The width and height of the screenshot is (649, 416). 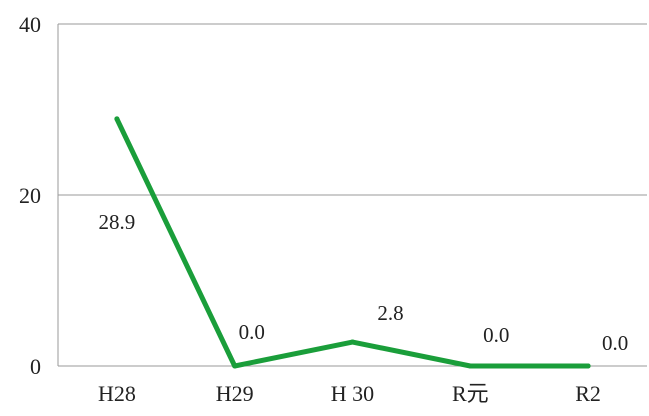 I want to click on y-tick-label: 0, so click(x=35, y=366).